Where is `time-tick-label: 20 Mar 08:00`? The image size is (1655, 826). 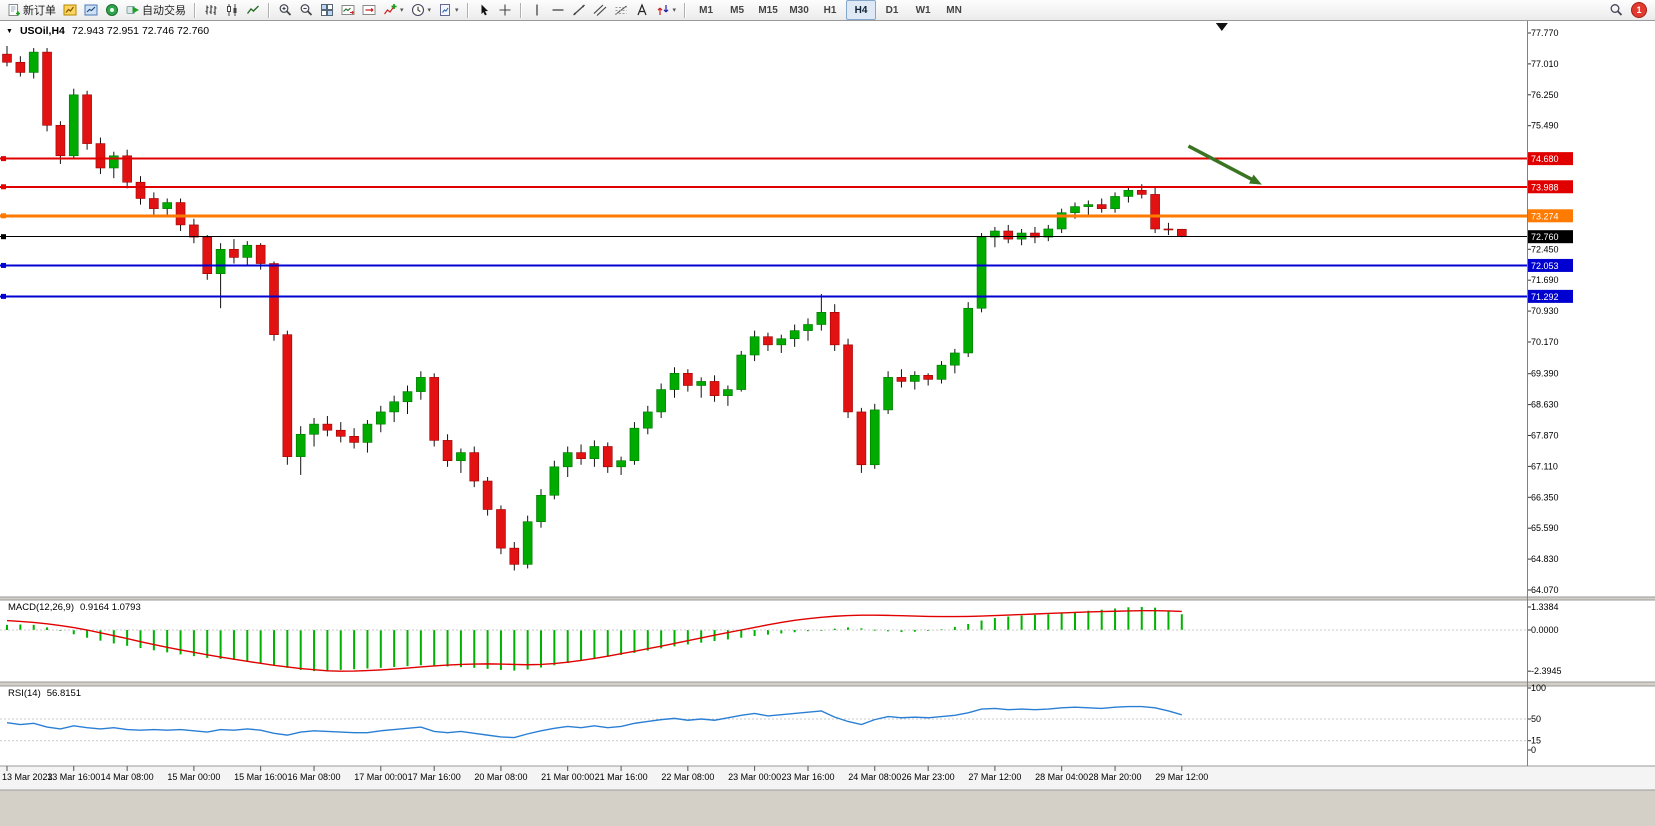
time-tick-label: 20 Mar 08:00 is located at coordinates (500, 777).